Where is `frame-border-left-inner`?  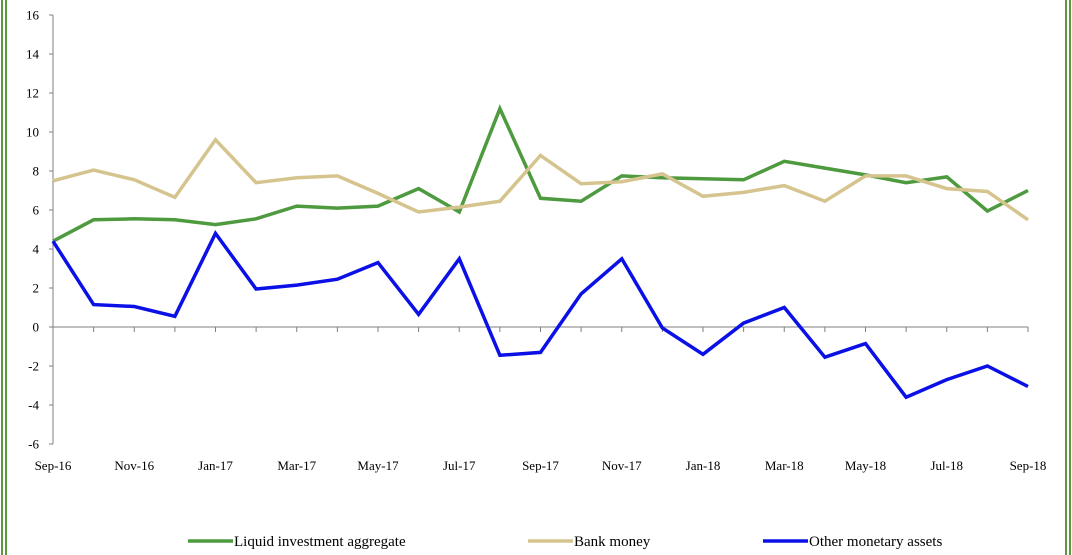
frame-border-left-inner is located at coordinates (6, 277).